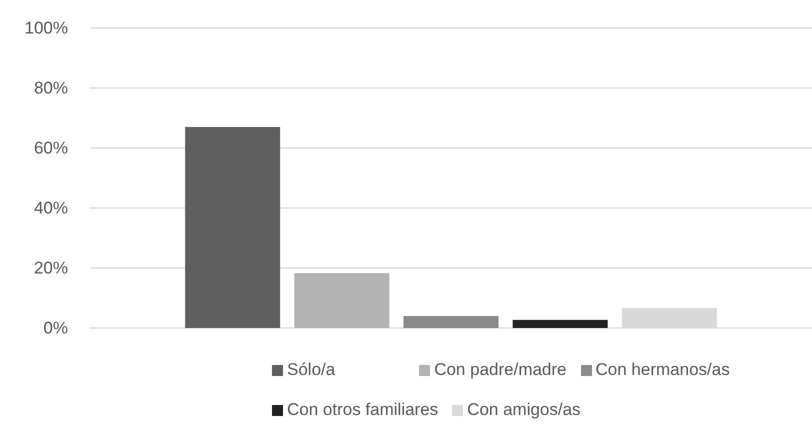  I want to click on y-tick-label: 0%, so click(55, 328).